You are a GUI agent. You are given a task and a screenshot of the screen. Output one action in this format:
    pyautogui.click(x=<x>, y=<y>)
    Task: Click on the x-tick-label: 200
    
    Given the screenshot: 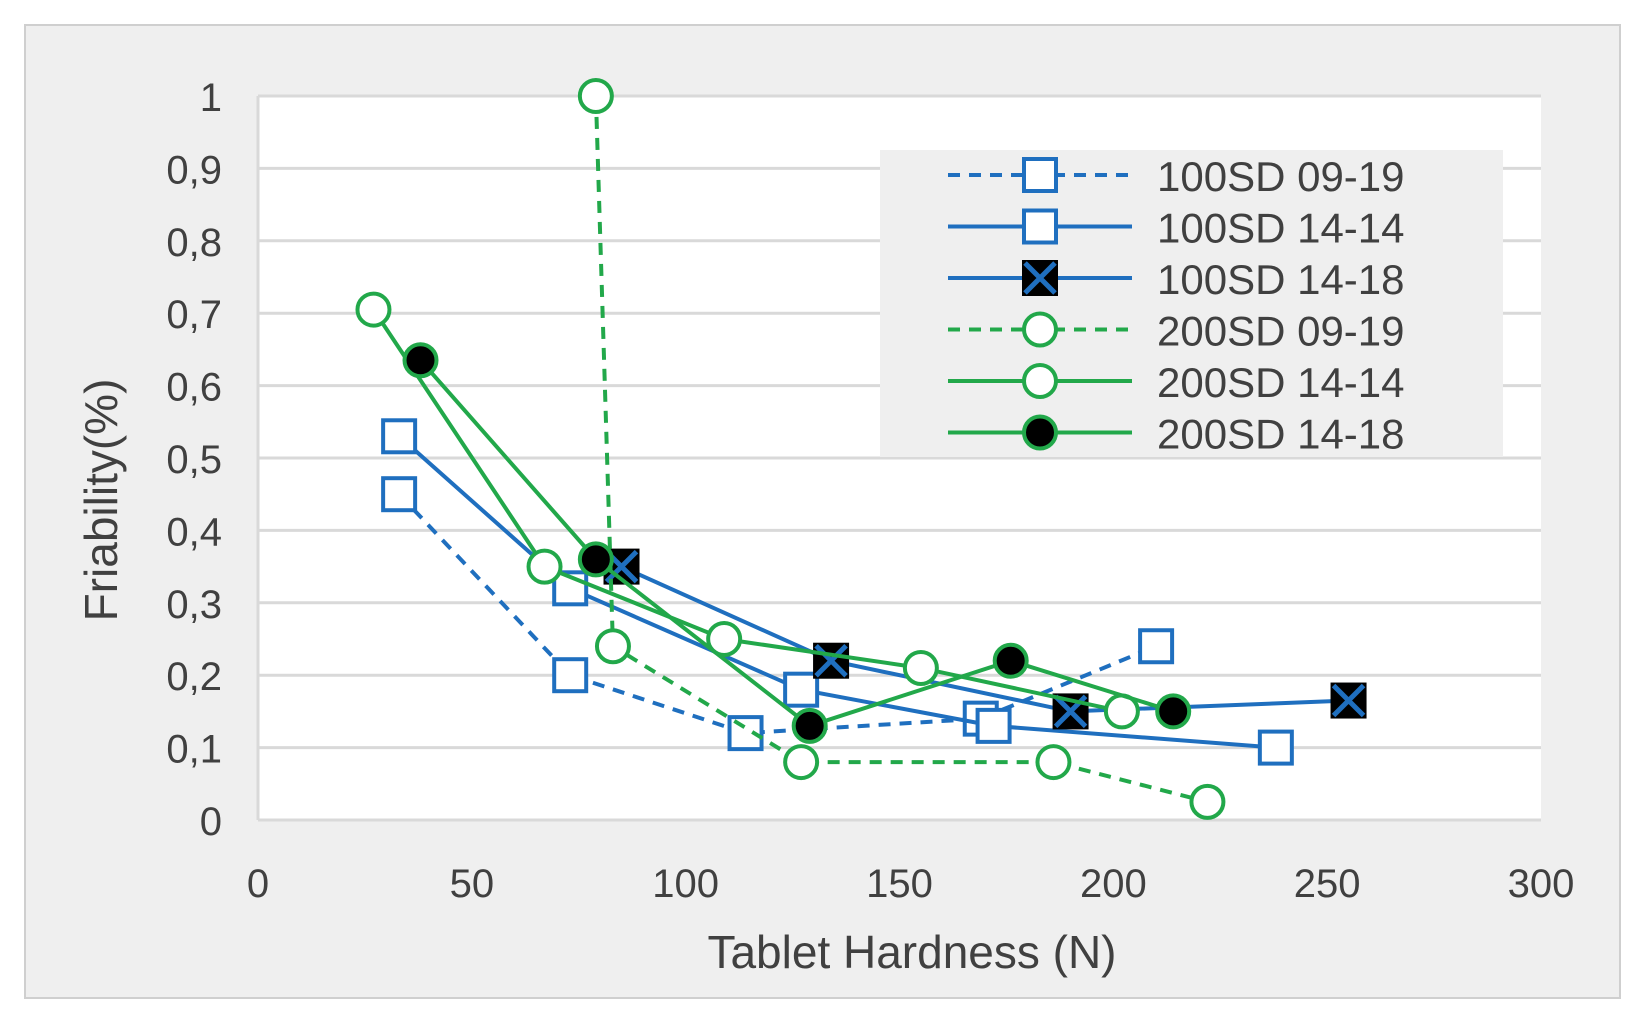 What is the action you would take?
    pyautogui.click(x=1113, y=884)
    